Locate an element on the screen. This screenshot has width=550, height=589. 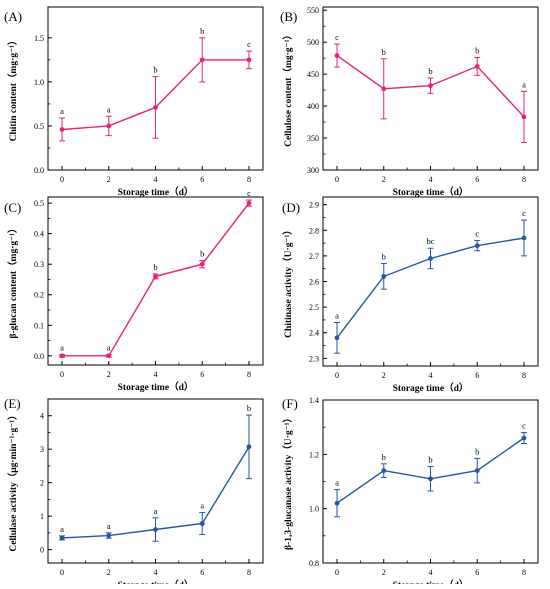
panel-label: (C) is located at coordinates (12, 207).